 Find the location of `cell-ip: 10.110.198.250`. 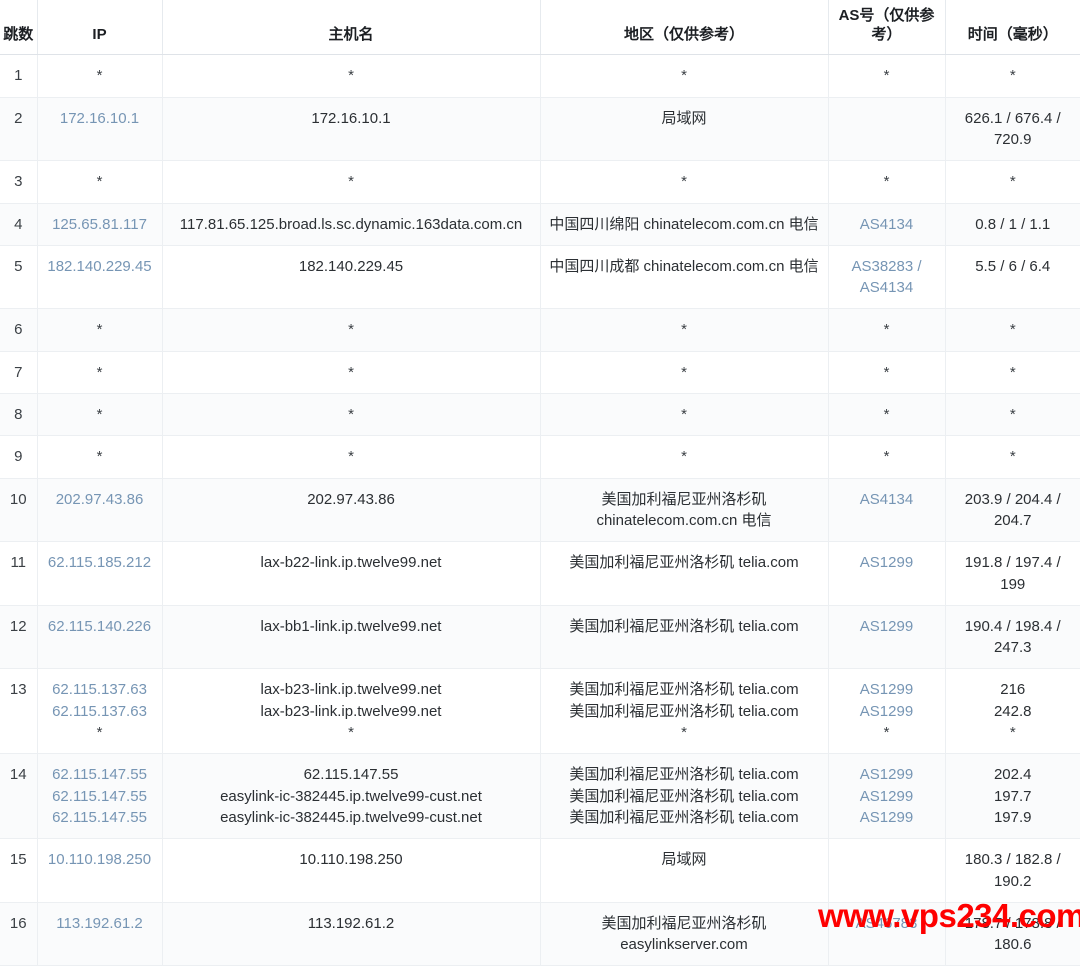

cell-ip: 10.110.198.250 is located at coordinates (100, 870).